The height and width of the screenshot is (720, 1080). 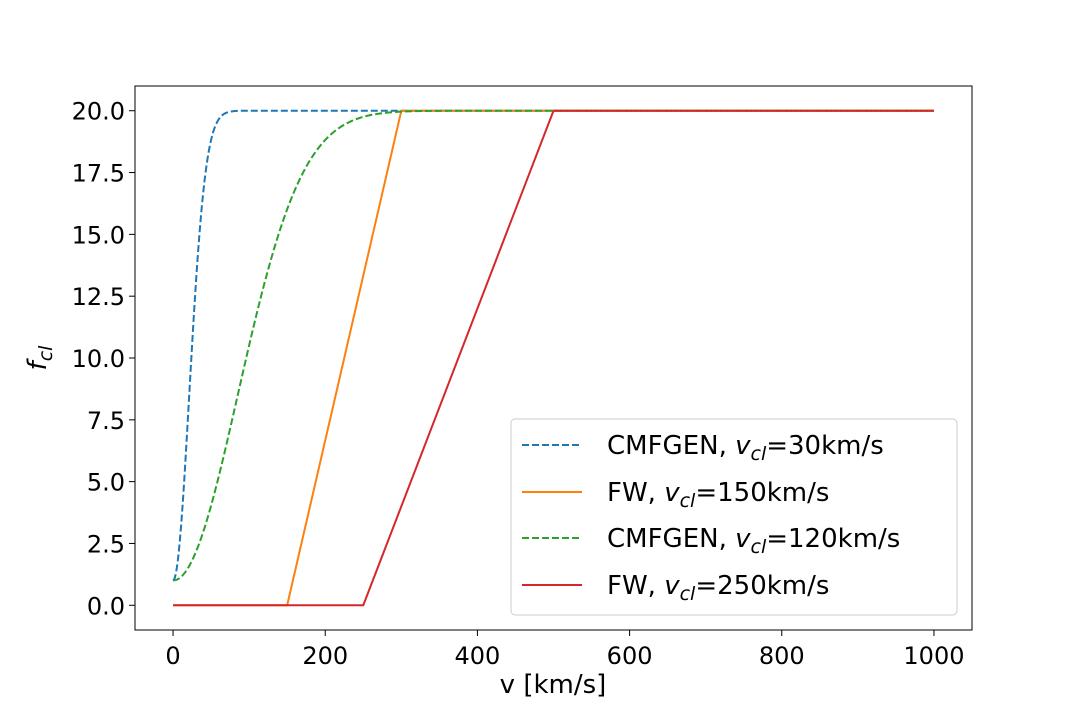 What do you see at coordinates (106, 544) in the screenshot?
I see `y-tick-label: 2.5` at bounding box center [106, 544].